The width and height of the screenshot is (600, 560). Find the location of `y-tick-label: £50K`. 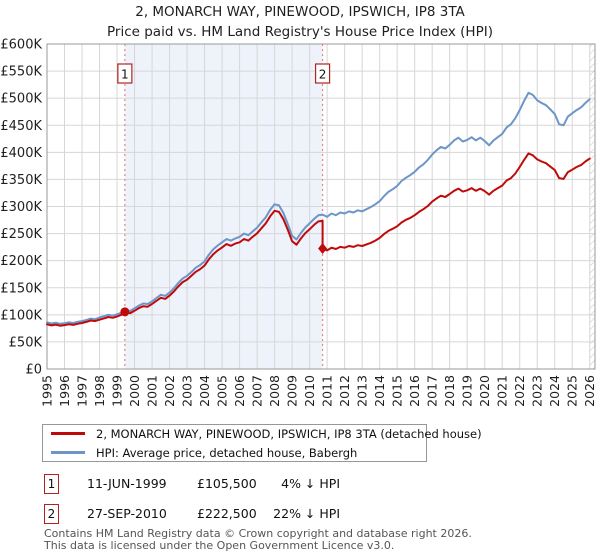

y-tick-label: £50K is located at coordinates (26, 342).